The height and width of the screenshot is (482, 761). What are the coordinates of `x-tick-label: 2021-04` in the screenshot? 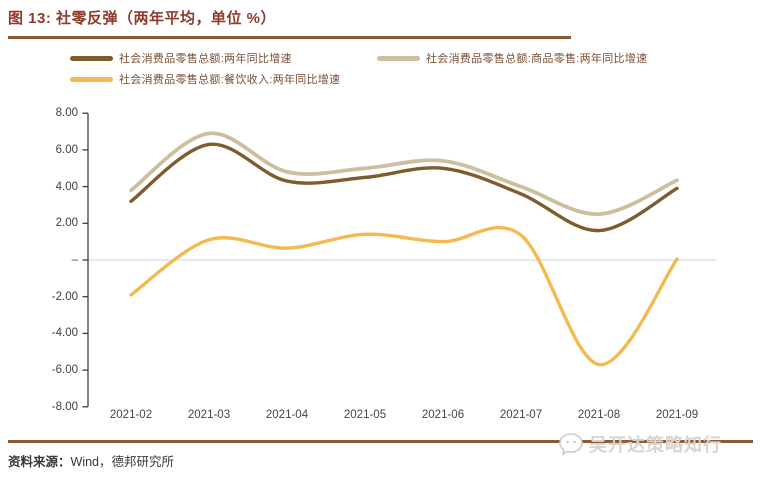 It's located at (287, 415).